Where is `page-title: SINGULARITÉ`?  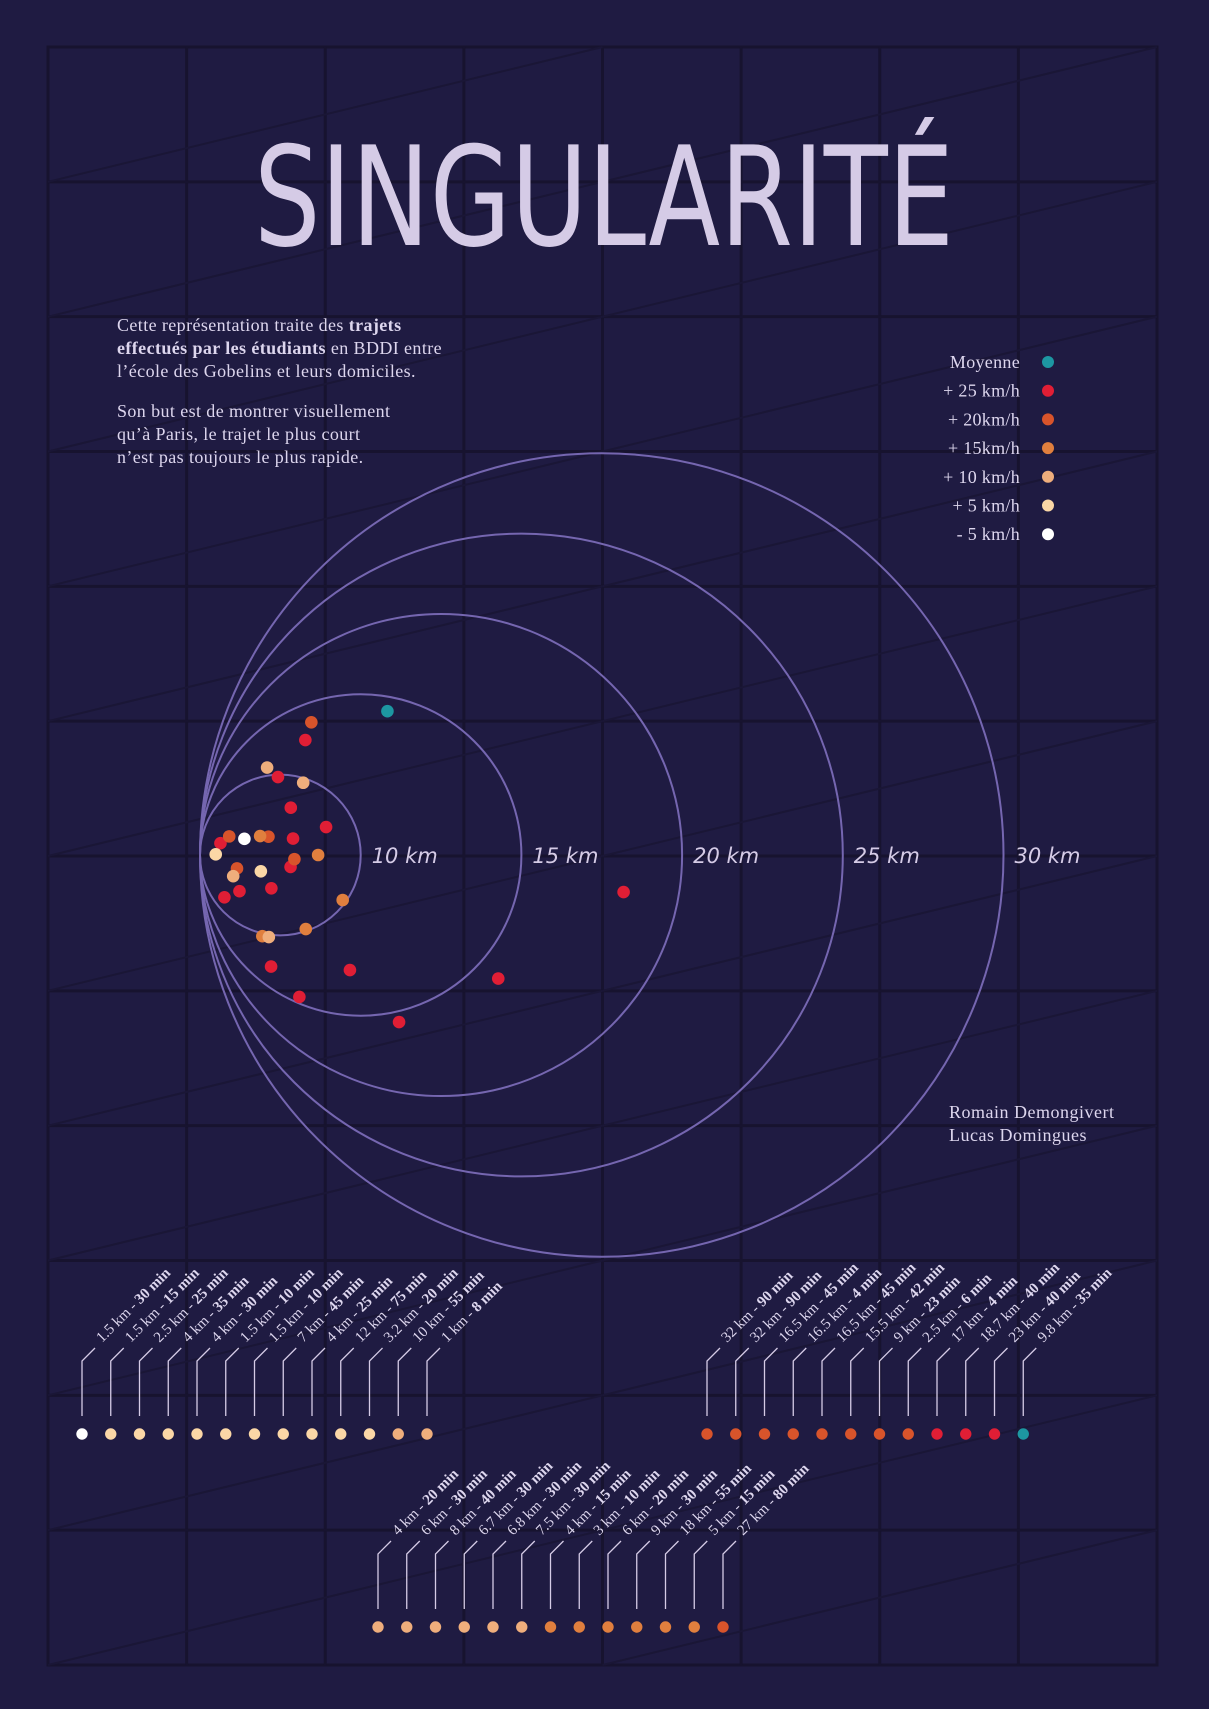
page-title: SINGULARITÉ is located at coordinates (604, 197).